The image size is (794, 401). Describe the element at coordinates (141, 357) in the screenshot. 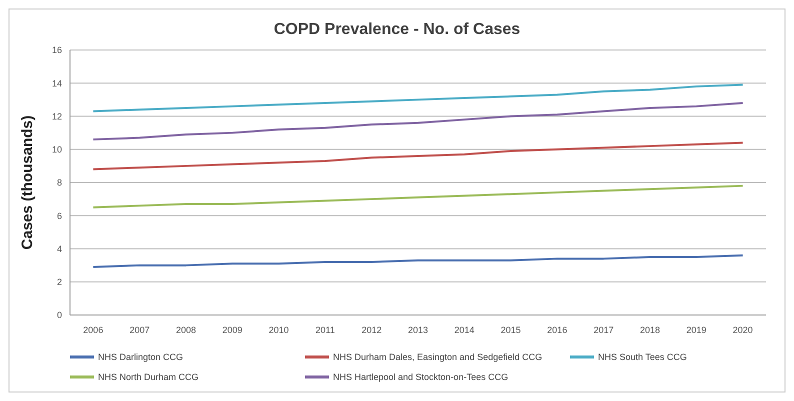

I see `legend-label: NHS Darlington CCG` at that location.